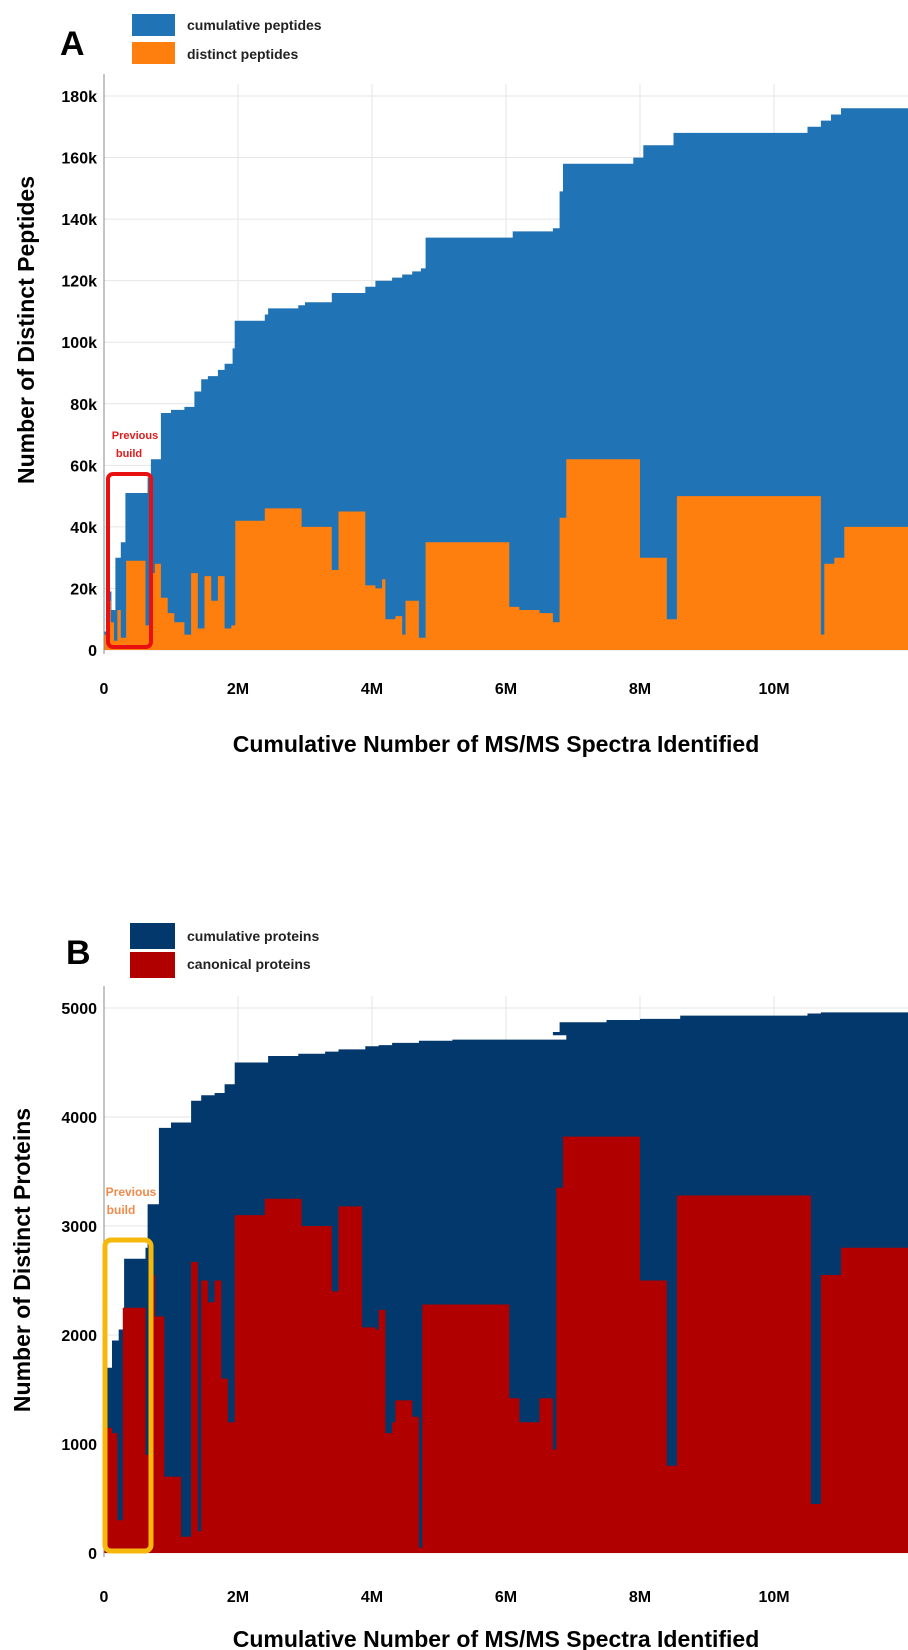 Image resolution: width=908 pixels, height=1650 pixels. Describe the element at coordinates (254, 25) in the screenshot. I see `legend-label-cumulative: cumulative peptides` at that location.